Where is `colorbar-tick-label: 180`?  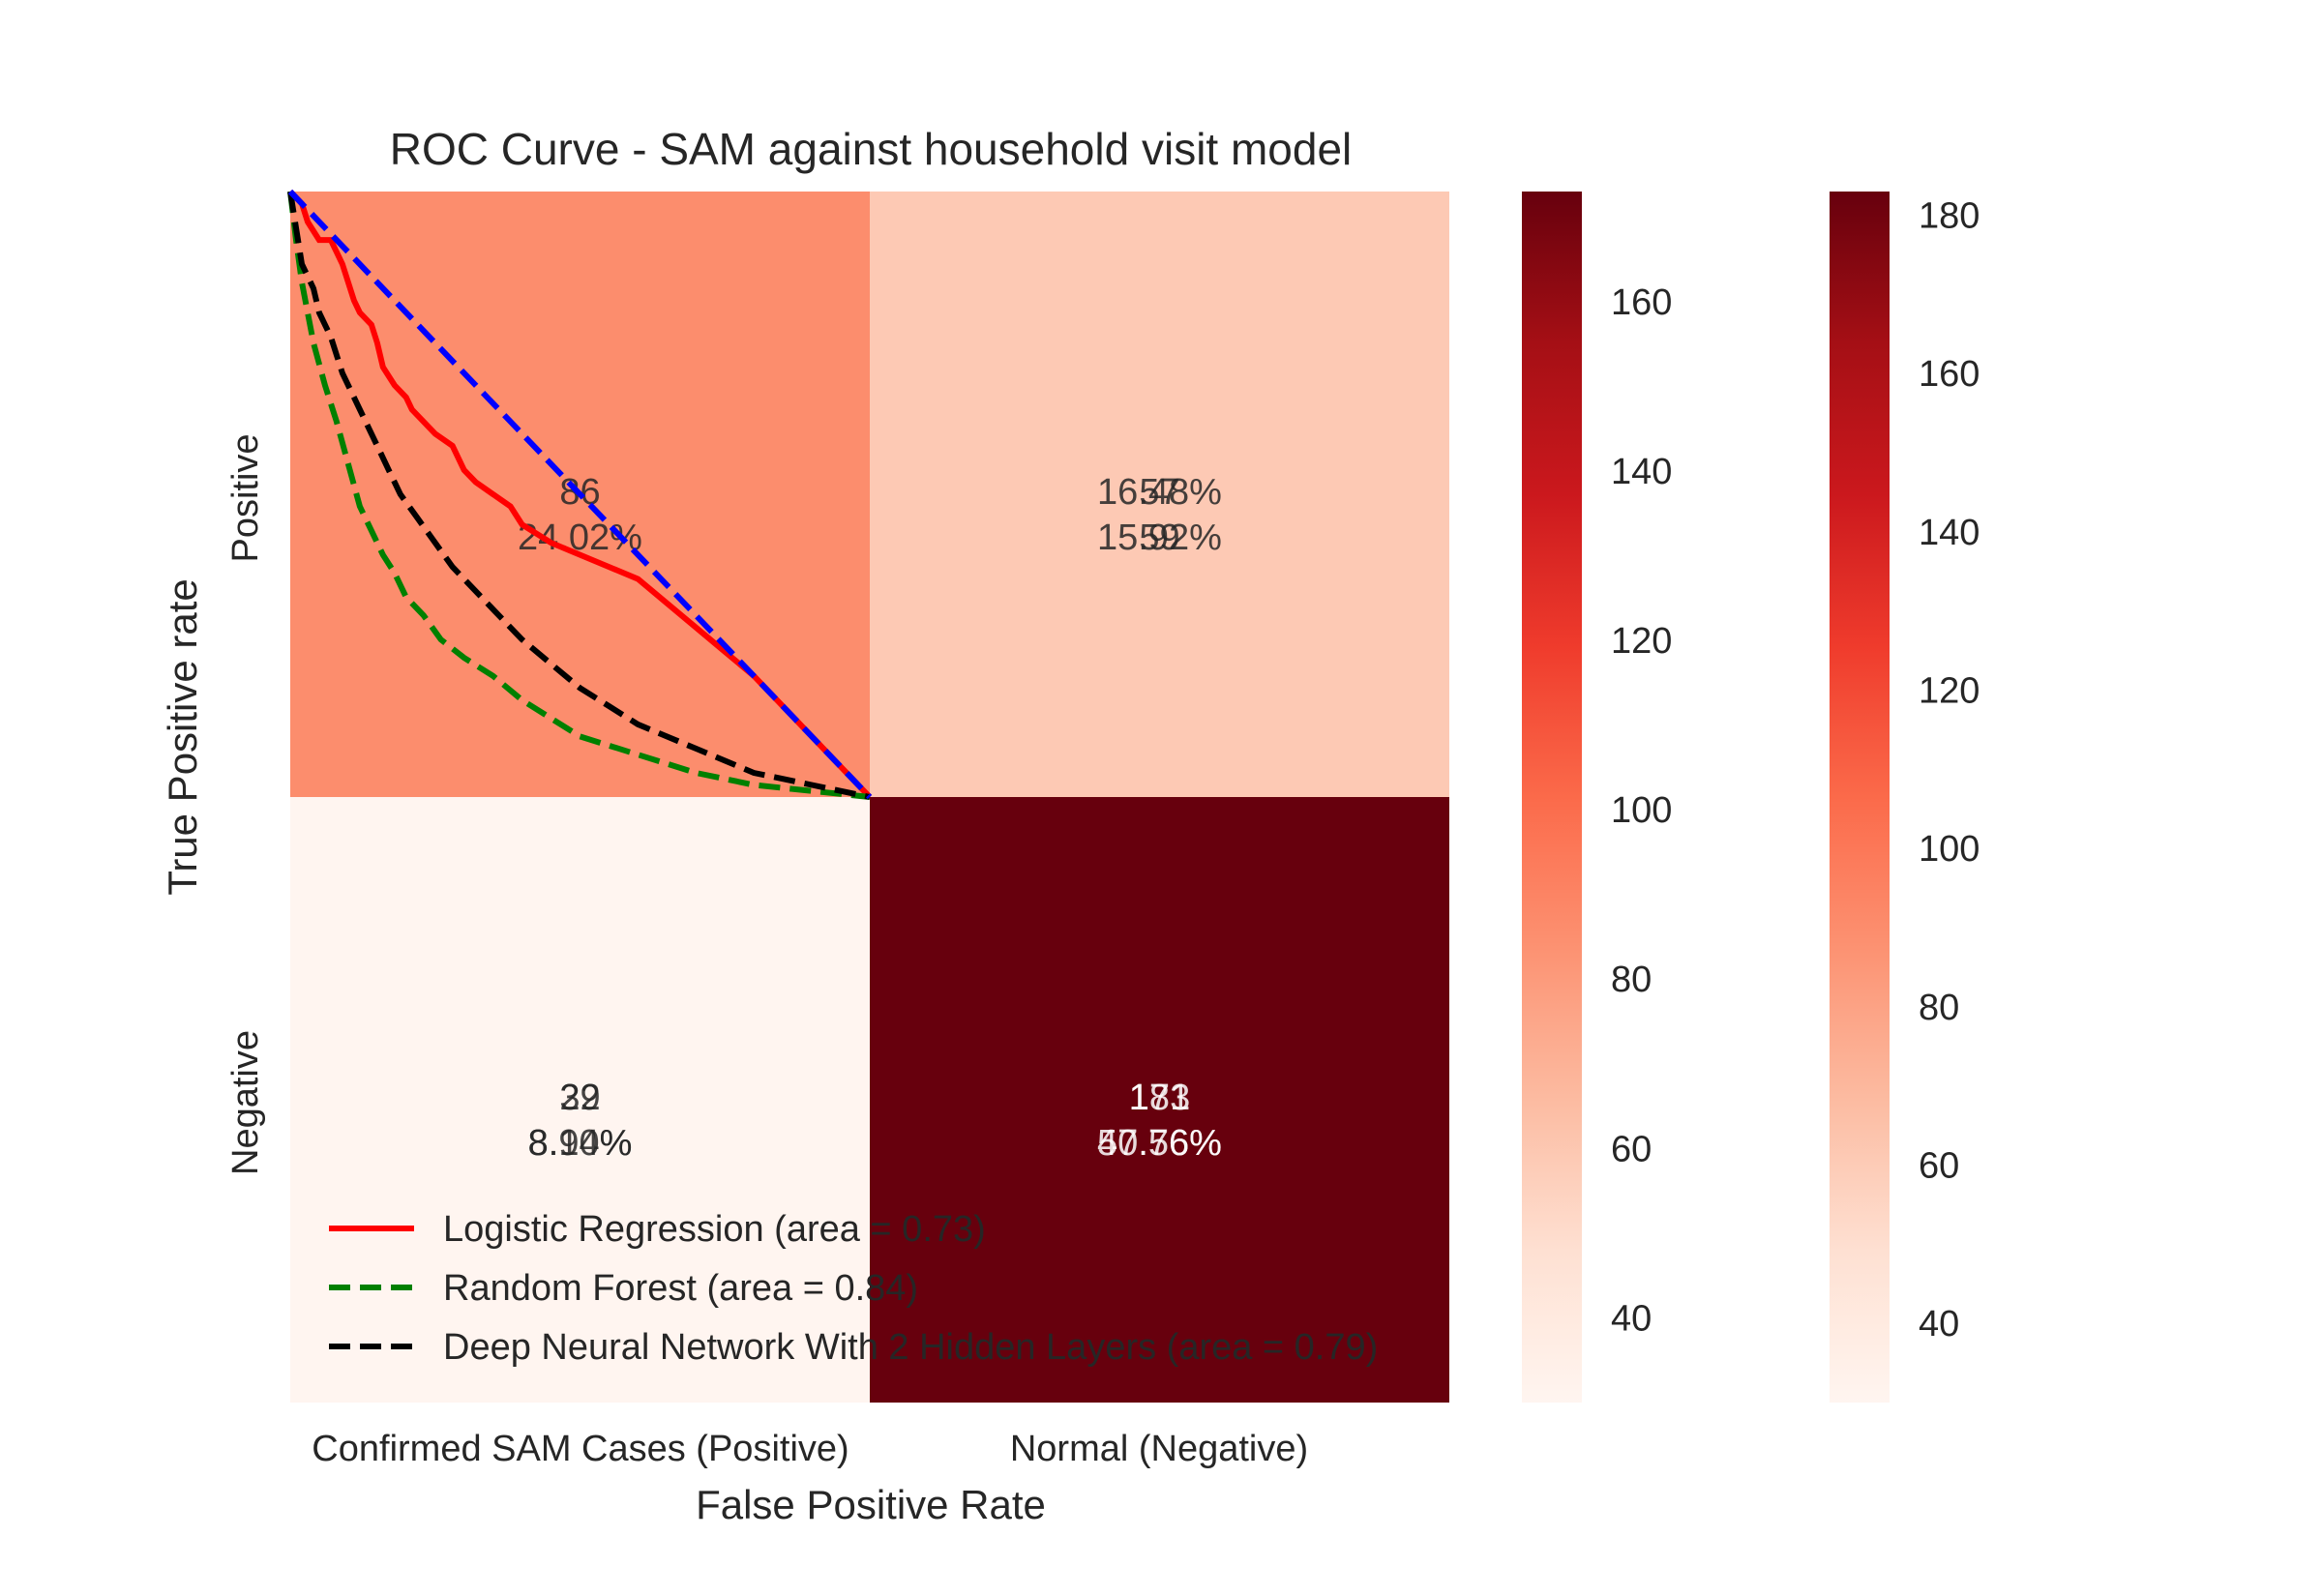 colorbar-tick-label: 180 is located at coordinates (1949, 216).